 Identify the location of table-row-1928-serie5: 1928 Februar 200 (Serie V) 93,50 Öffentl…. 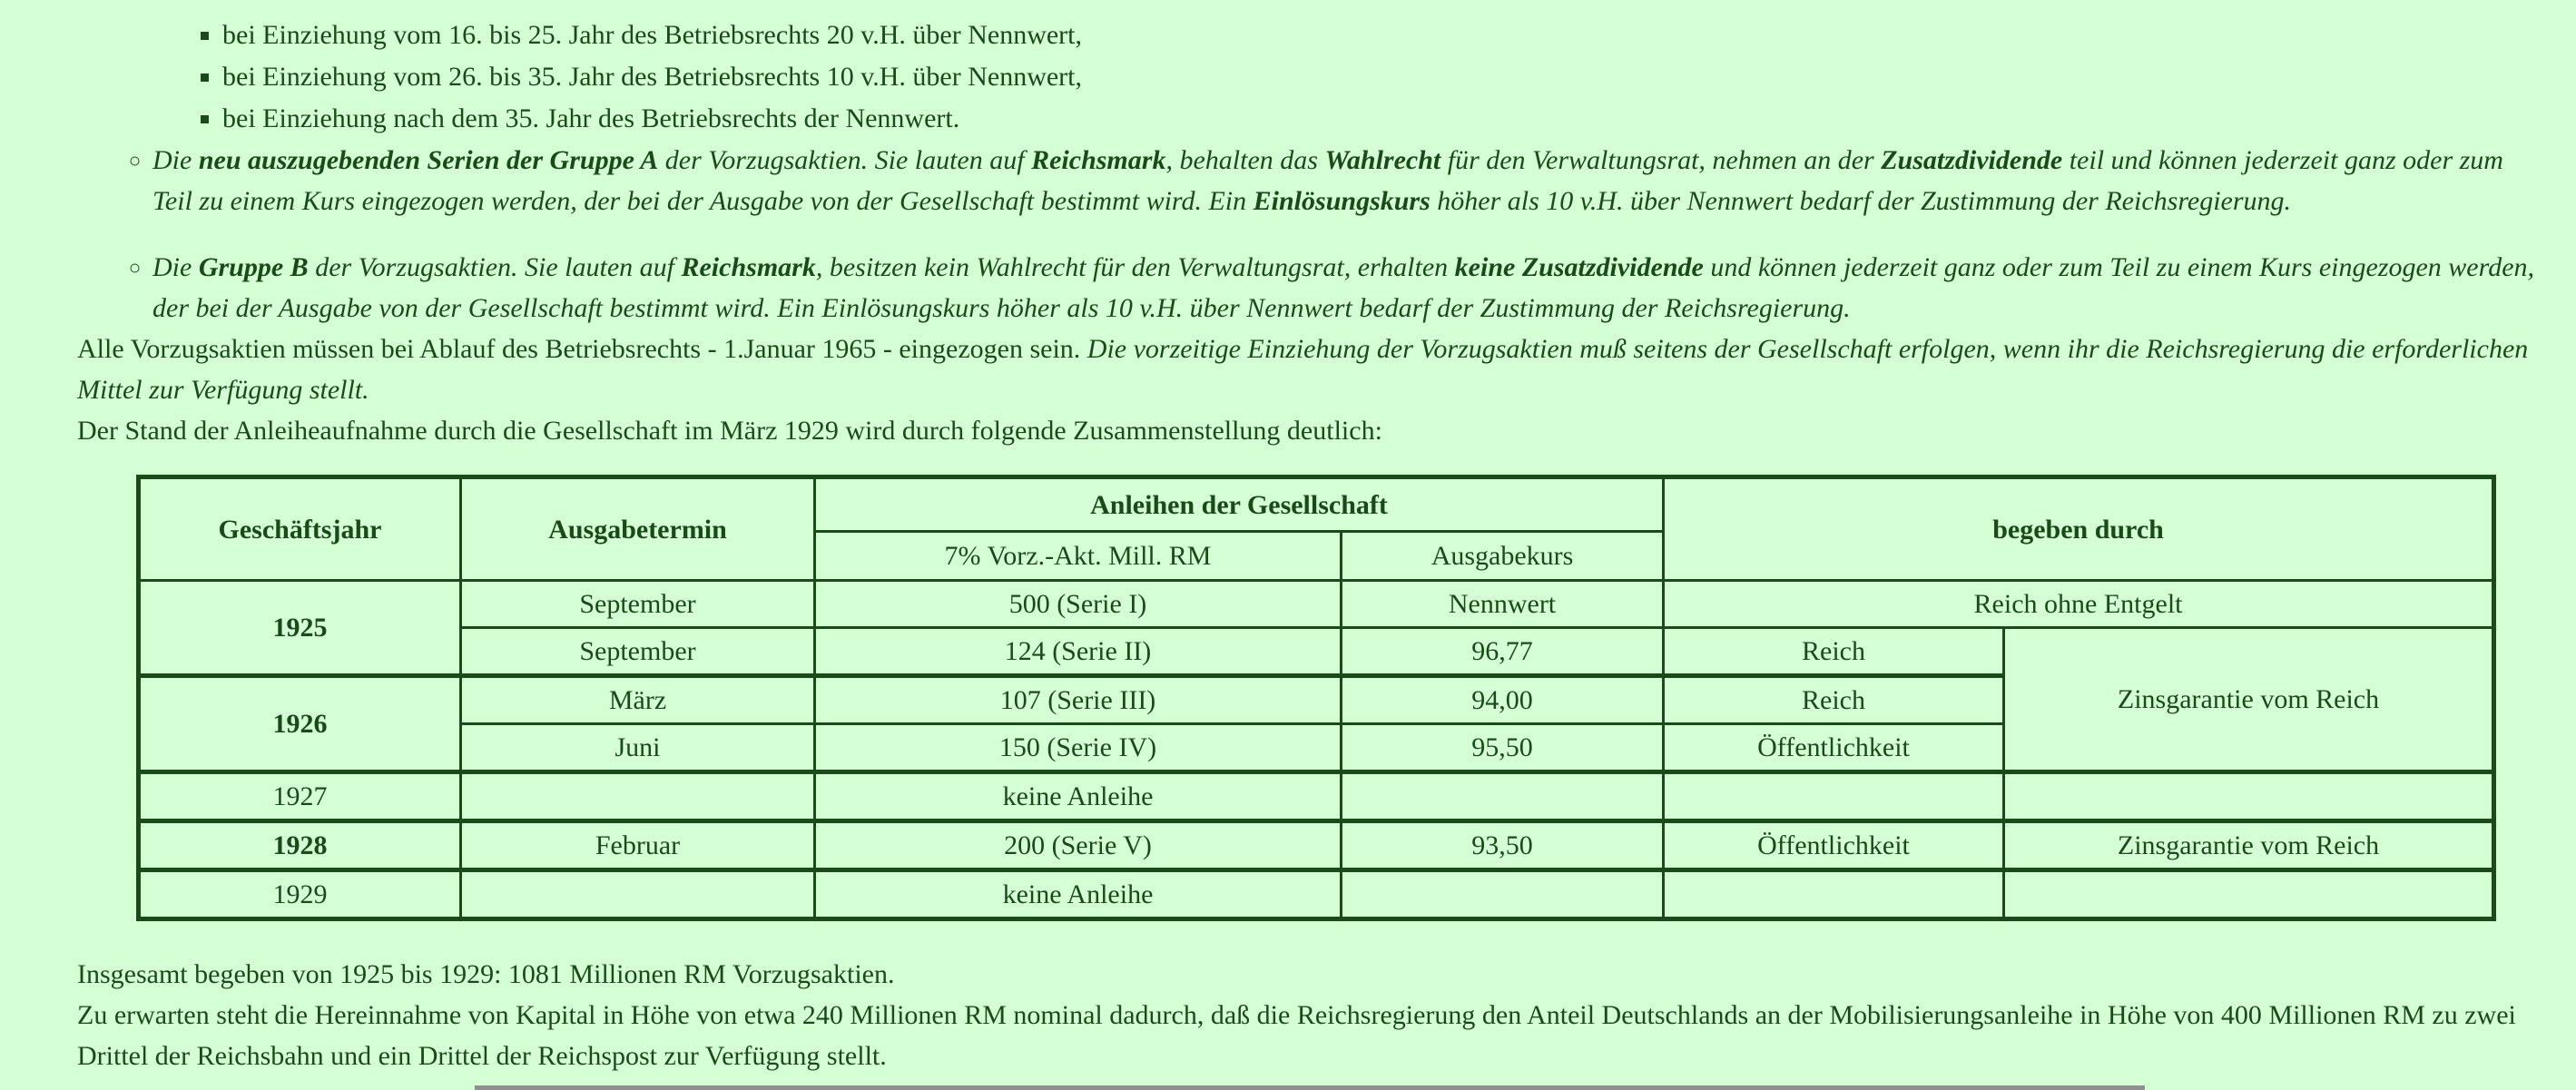
(1316, 845).